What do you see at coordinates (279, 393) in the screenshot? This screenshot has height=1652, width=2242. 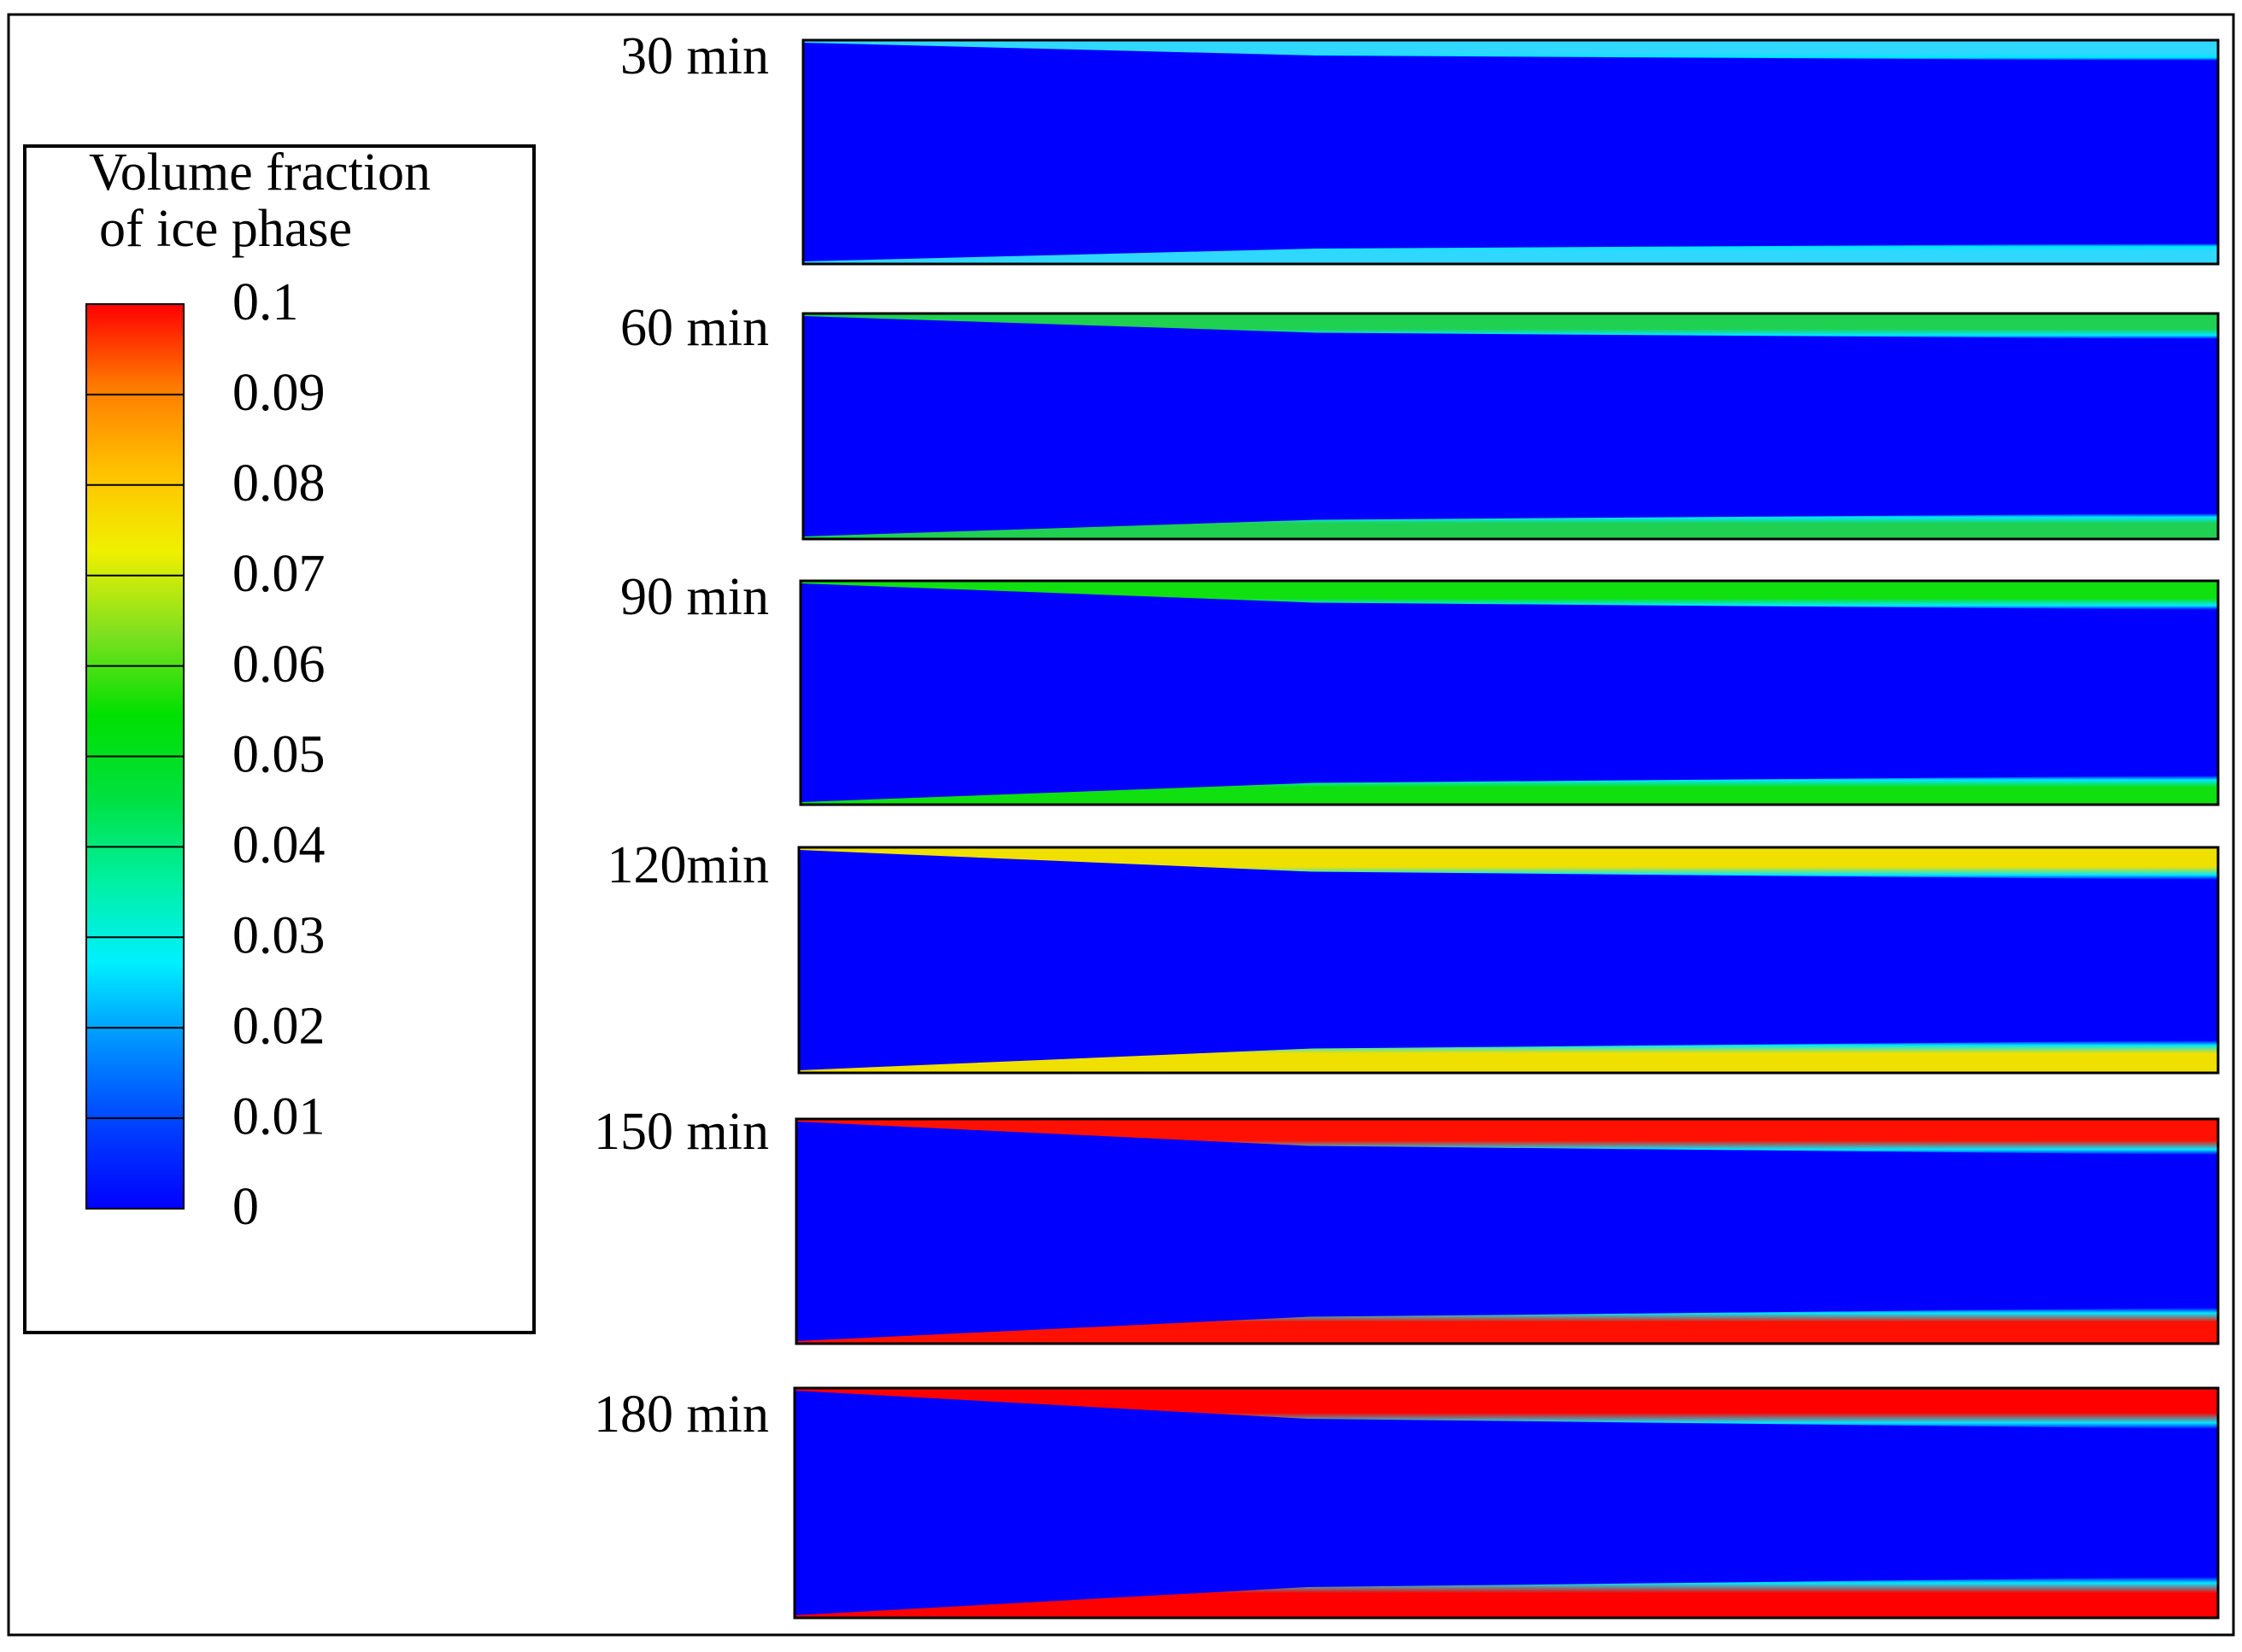 I see `colorbar-tick-label: 0.09` at bounding box center [279, 393].